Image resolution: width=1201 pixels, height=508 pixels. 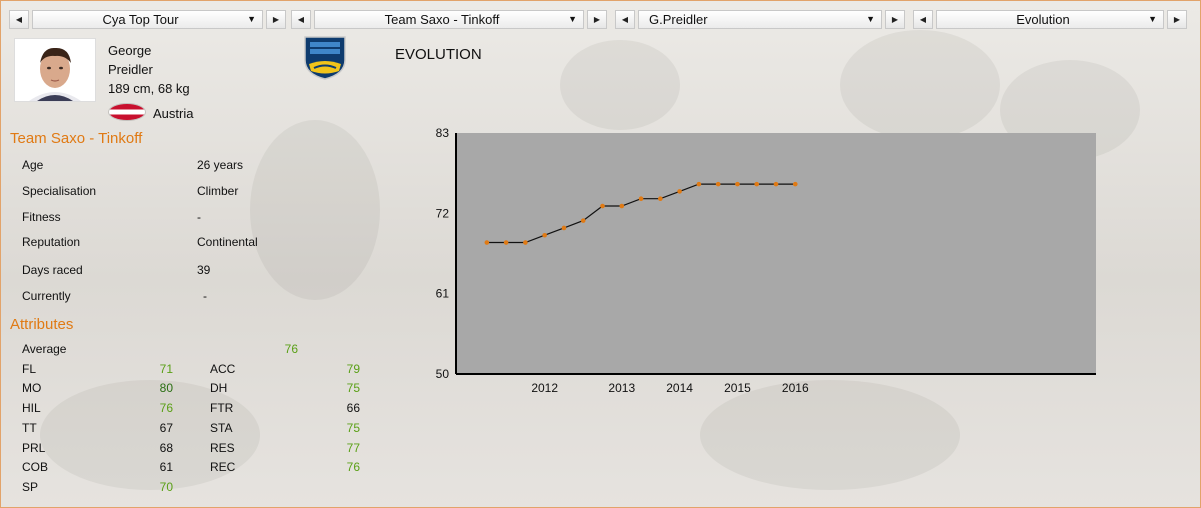 I want to click on view-selector: ◀ Evolution ▼ ▶, so click(x=1050, y=19).